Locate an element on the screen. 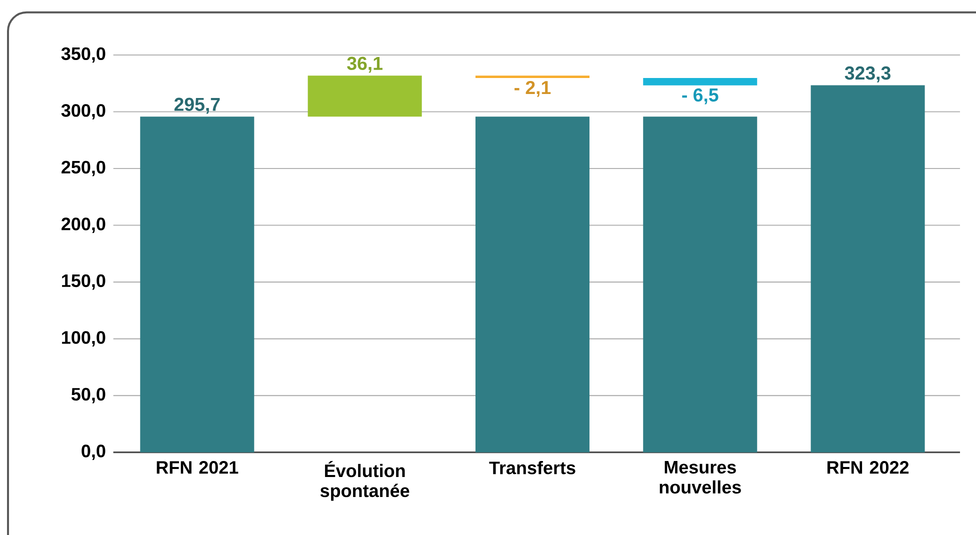  x-tick-label: RFN 2021 is located at coordinates (197, 467).